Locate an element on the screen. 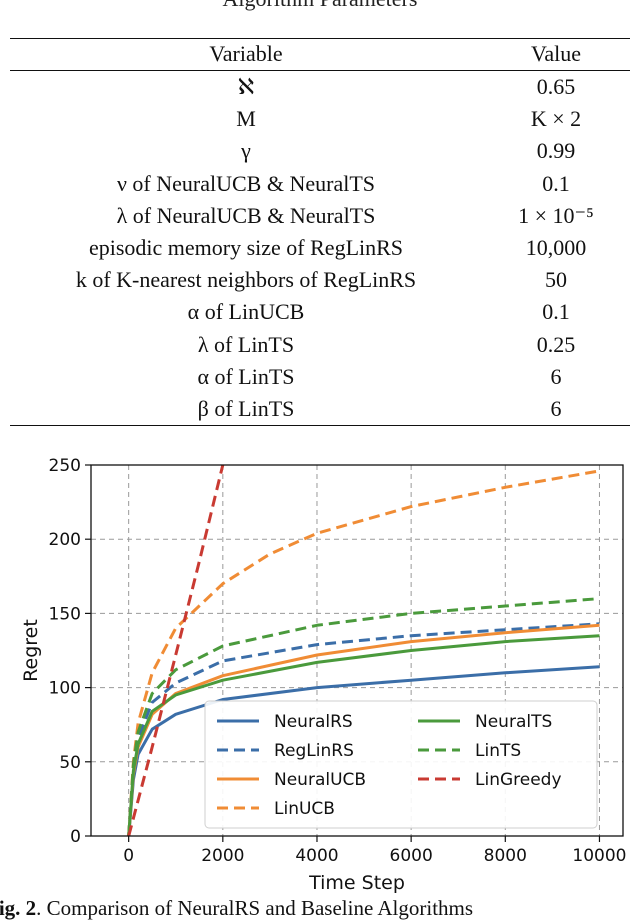 The height and width of the screenshot is (921, 640). cell-variable: λ of LinTS is located at coordinates (246, 344).